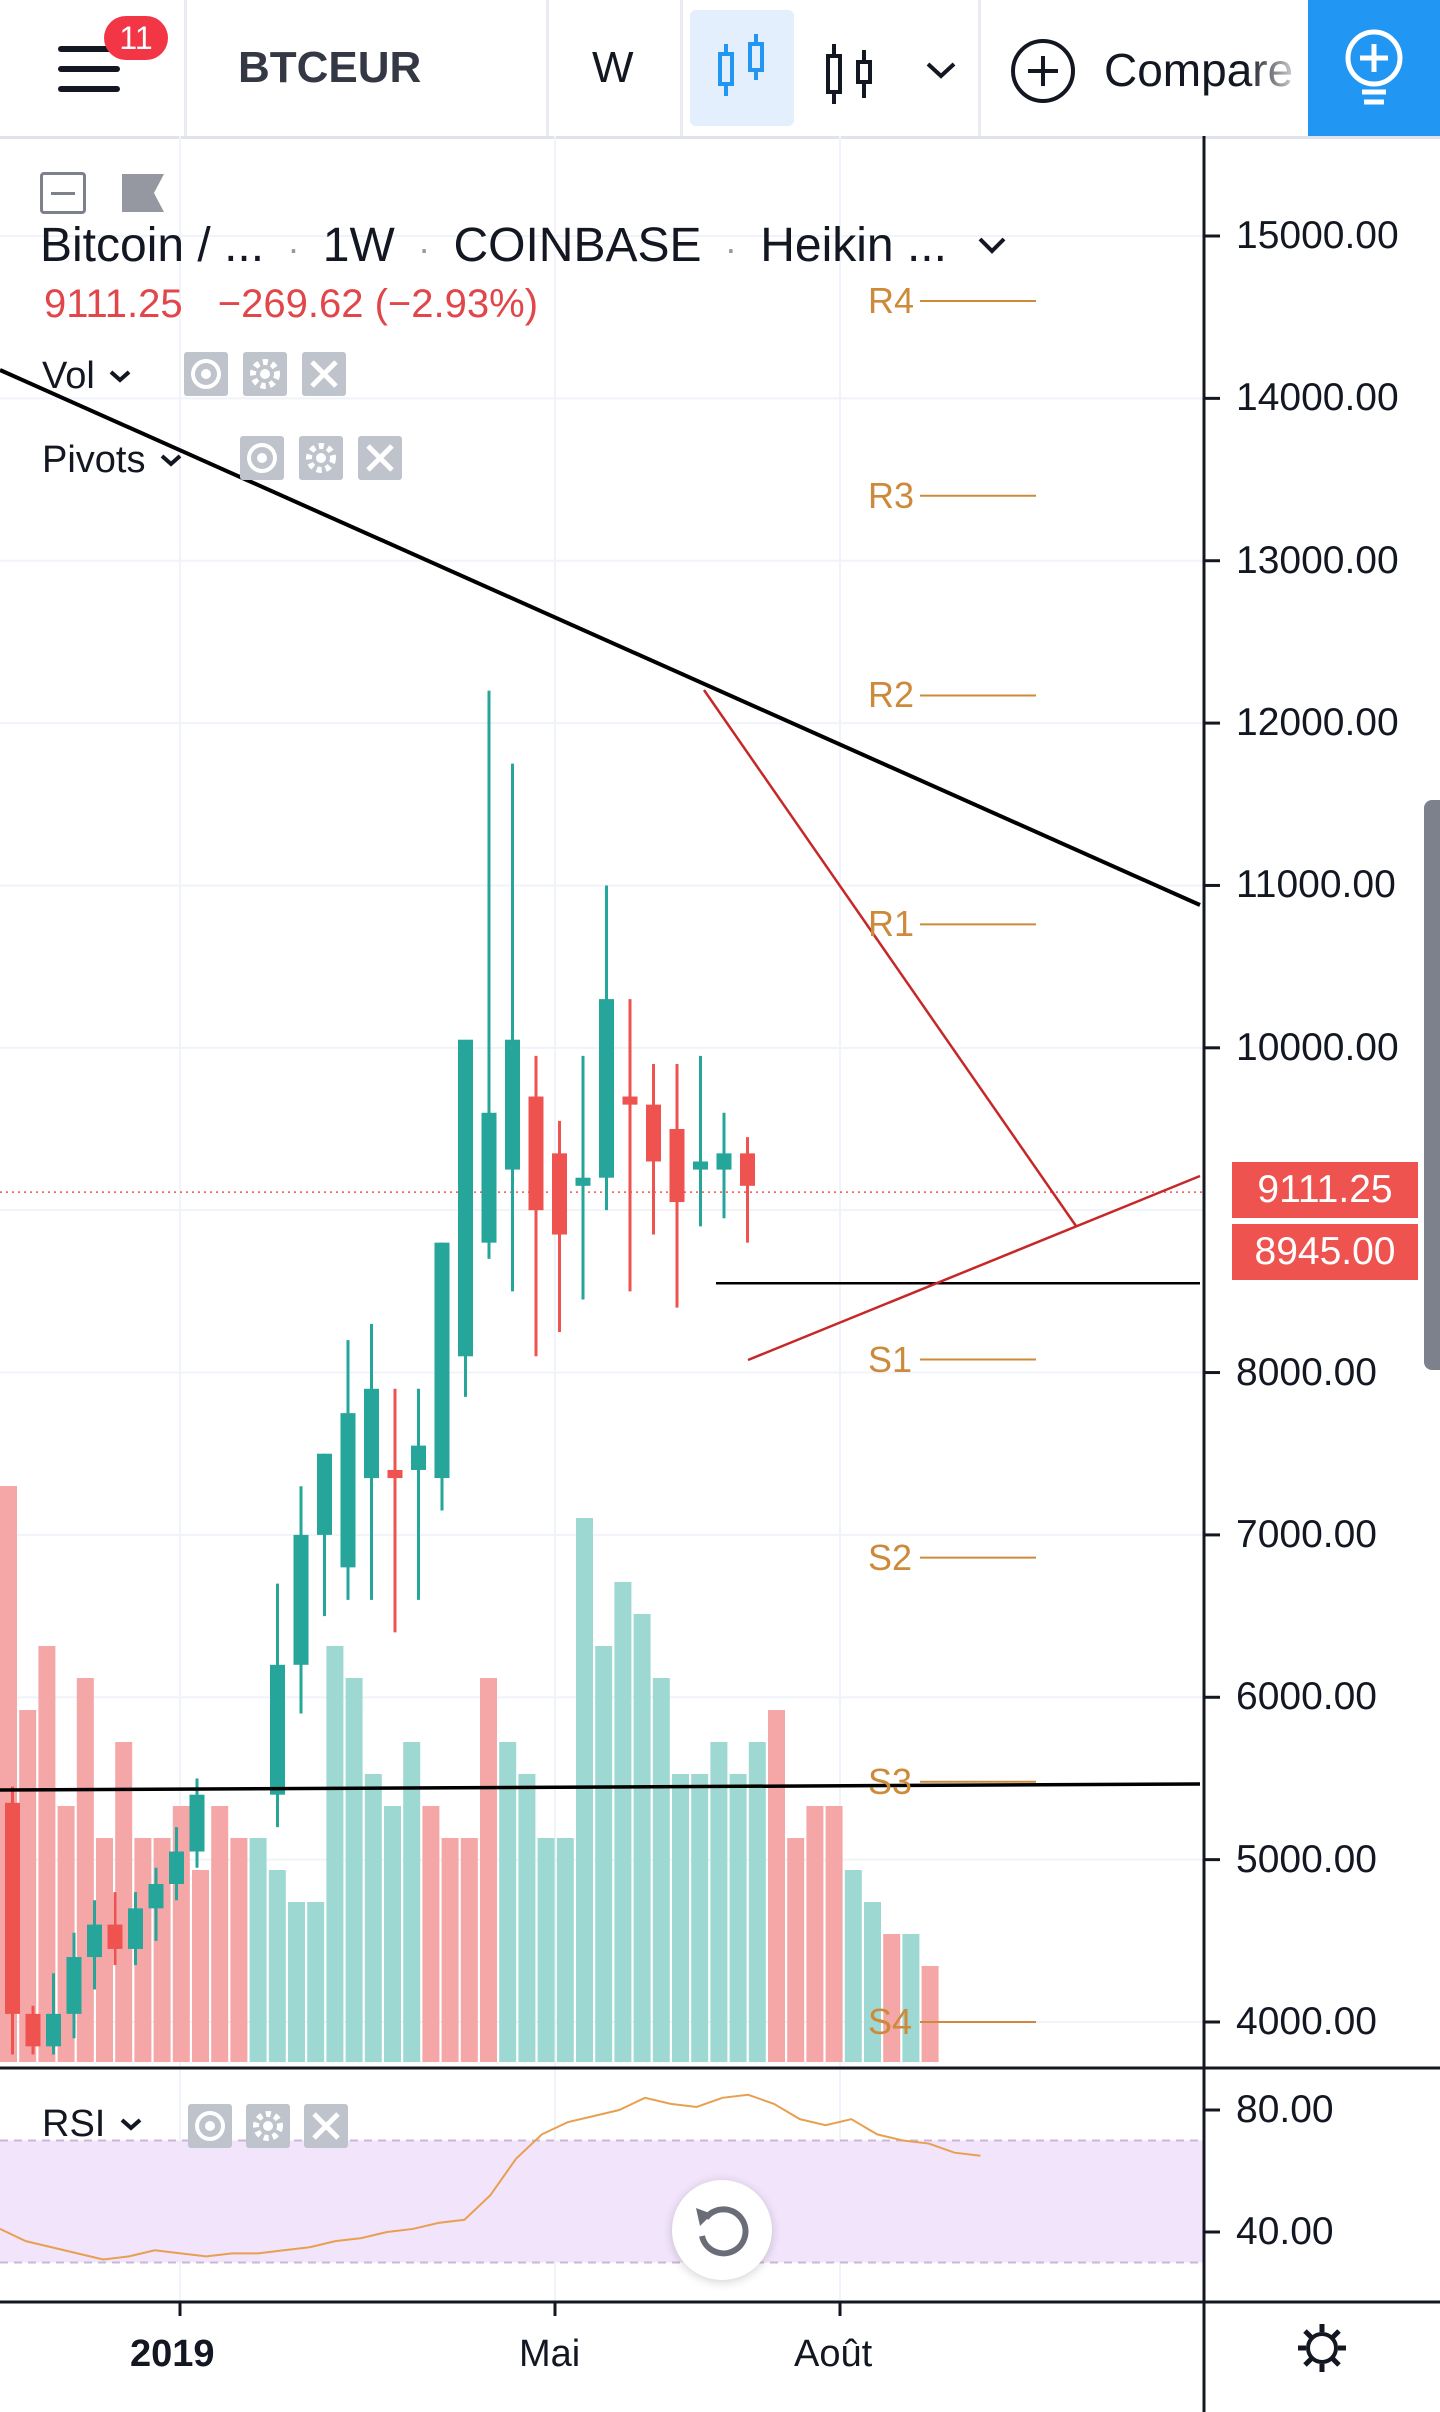  I want to click on style-dropdown, so click(941, 70).